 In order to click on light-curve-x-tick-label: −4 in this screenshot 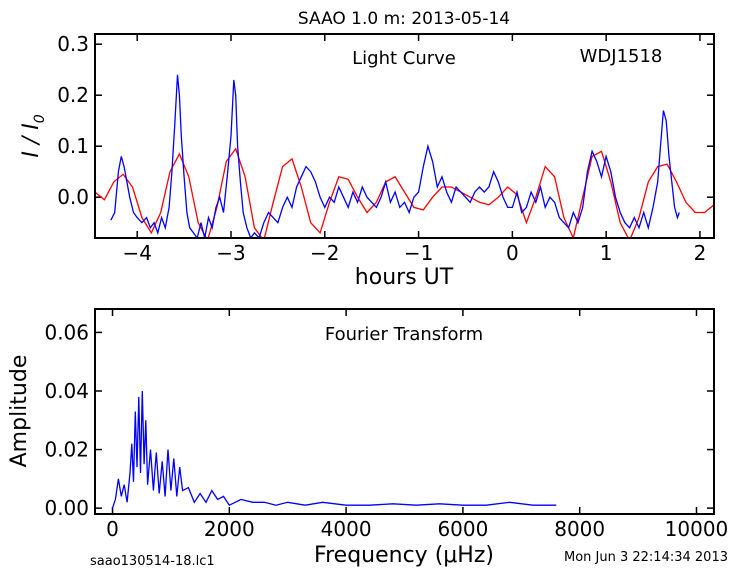, I will do `click(136, 253)`.